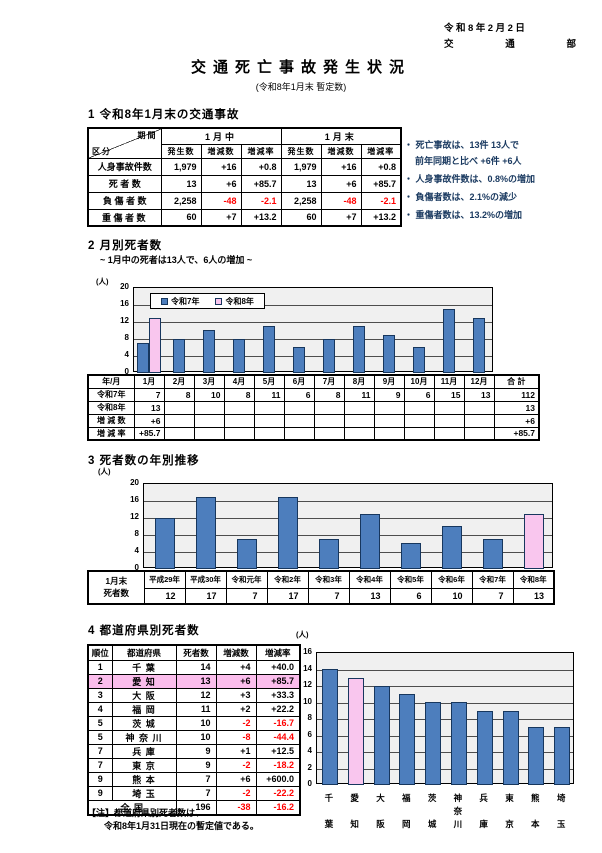 The width and height of the screenshot is (602, 853). I want to click on column-header: 12月, so click(479, 381).